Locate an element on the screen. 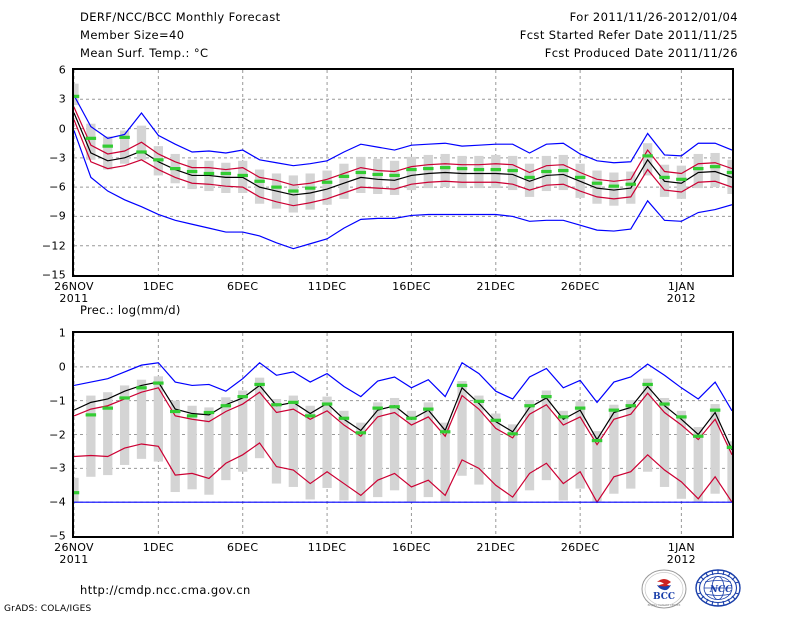 The image size is (800, 618). surface-temperature-forecast-max-line is located at coordinates (403, 131).